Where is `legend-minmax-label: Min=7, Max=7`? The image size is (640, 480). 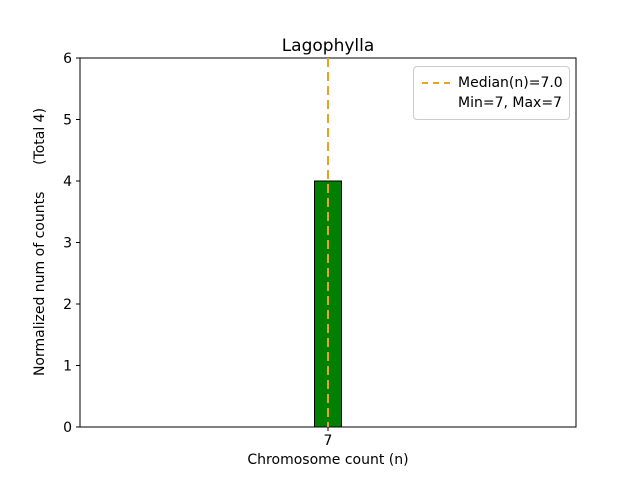 legend-minmax-label: Min=7, Max=7 is located at coordinates (510, 103).